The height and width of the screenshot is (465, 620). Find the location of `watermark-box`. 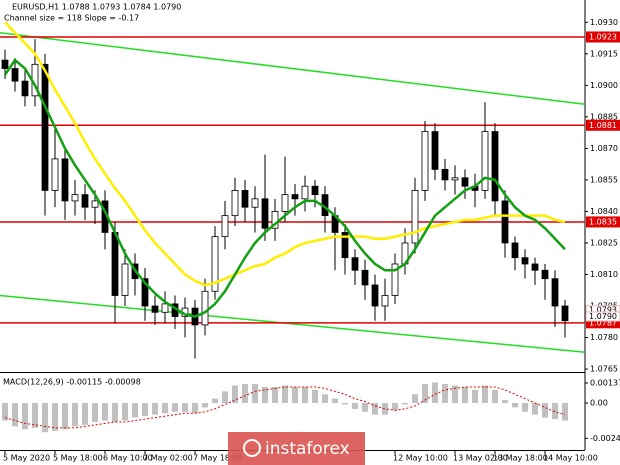

watermark-box is located at coordinates (296, 448).